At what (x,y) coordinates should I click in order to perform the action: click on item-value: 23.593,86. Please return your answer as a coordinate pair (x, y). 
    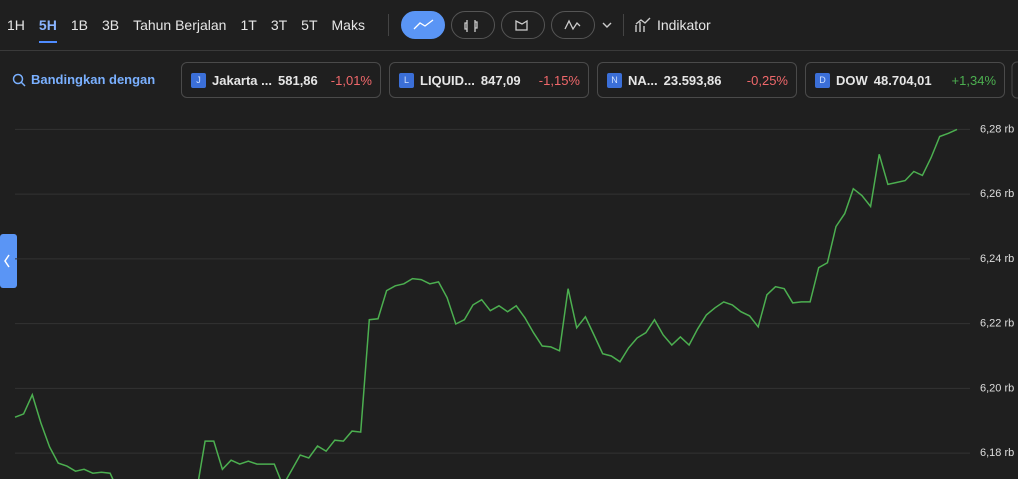
    Looking at the image, I should click on (692, 80).